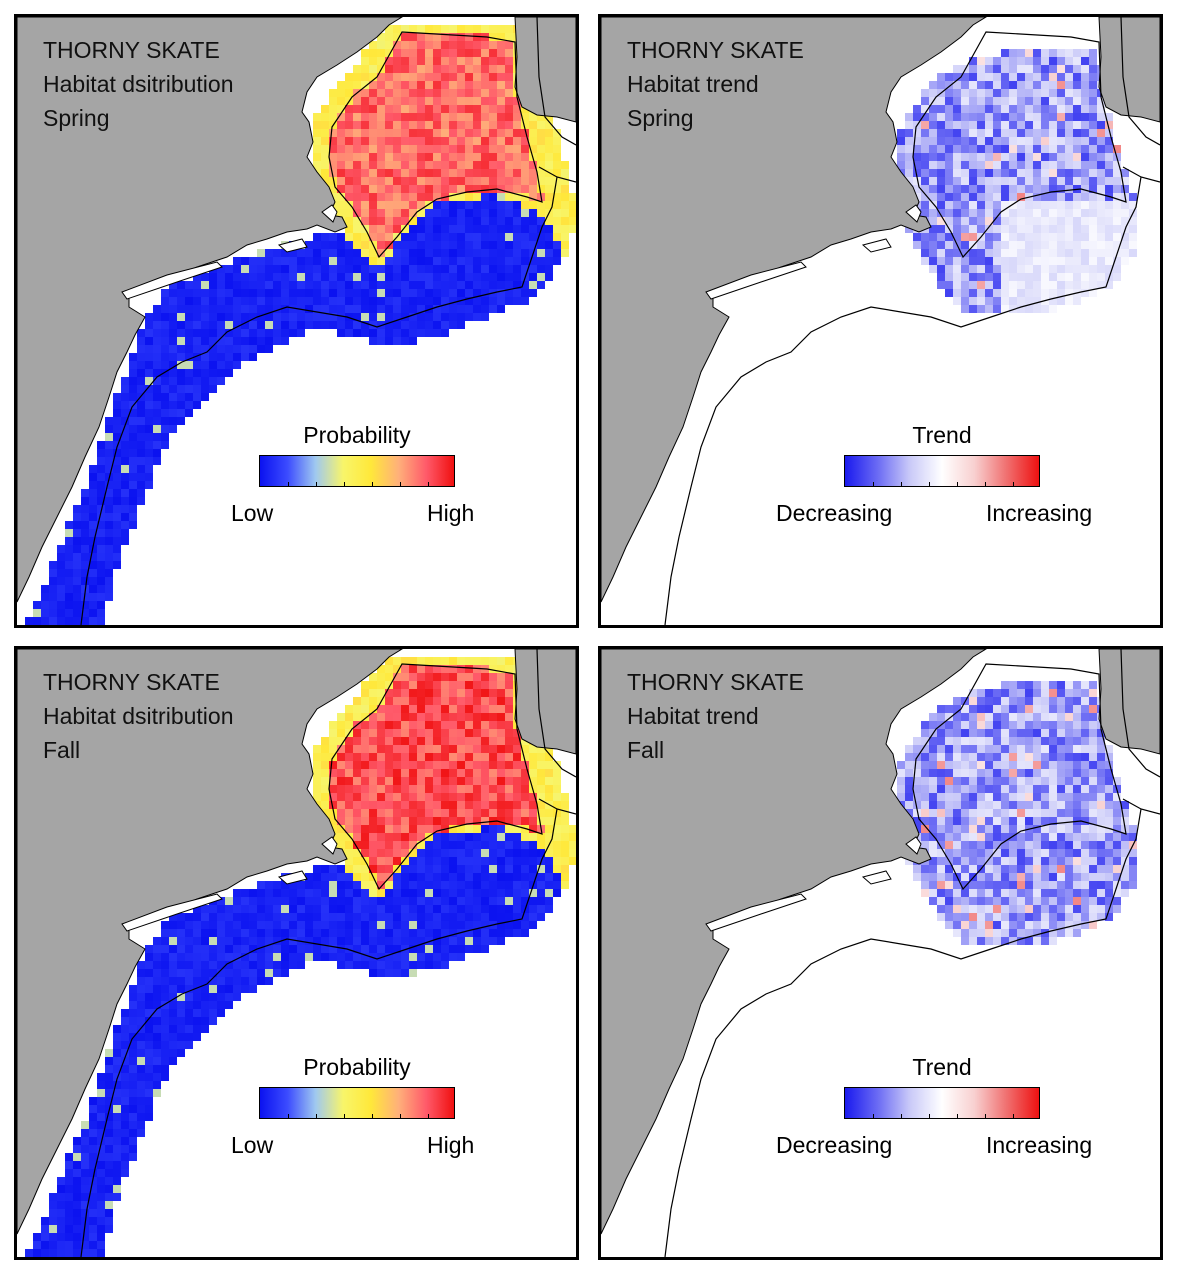 This screenshot has width=1182, height=1279. Describe the element at coordinates (288, 1116) in the screenshot. I see `legend-tick` at that location.